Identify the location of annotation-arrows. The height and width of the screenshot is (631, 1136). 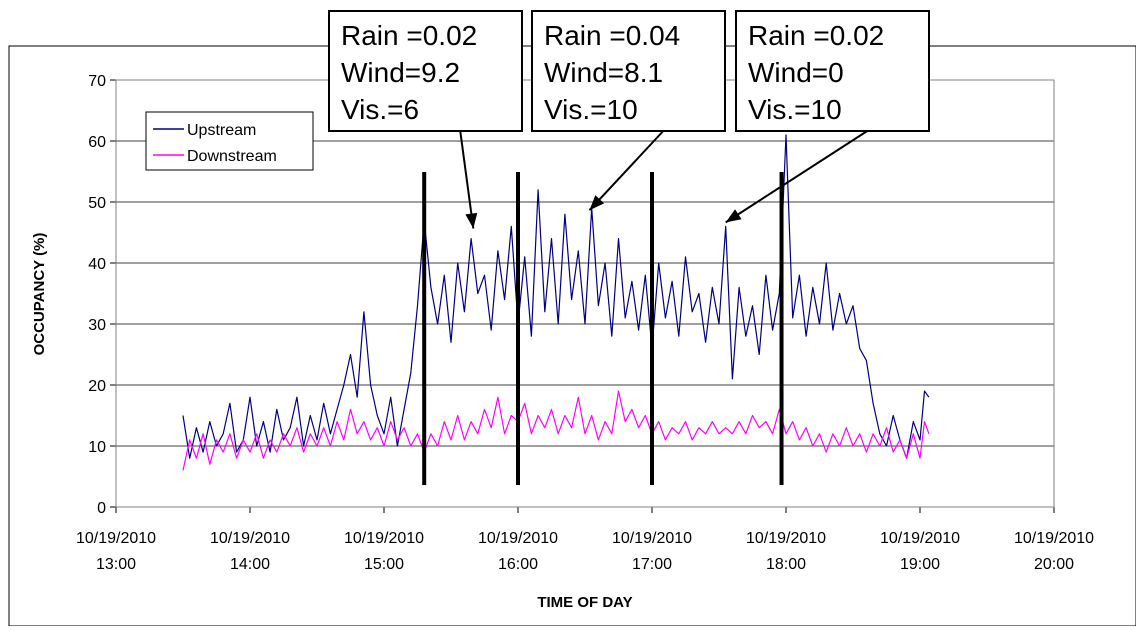
(663, 179).